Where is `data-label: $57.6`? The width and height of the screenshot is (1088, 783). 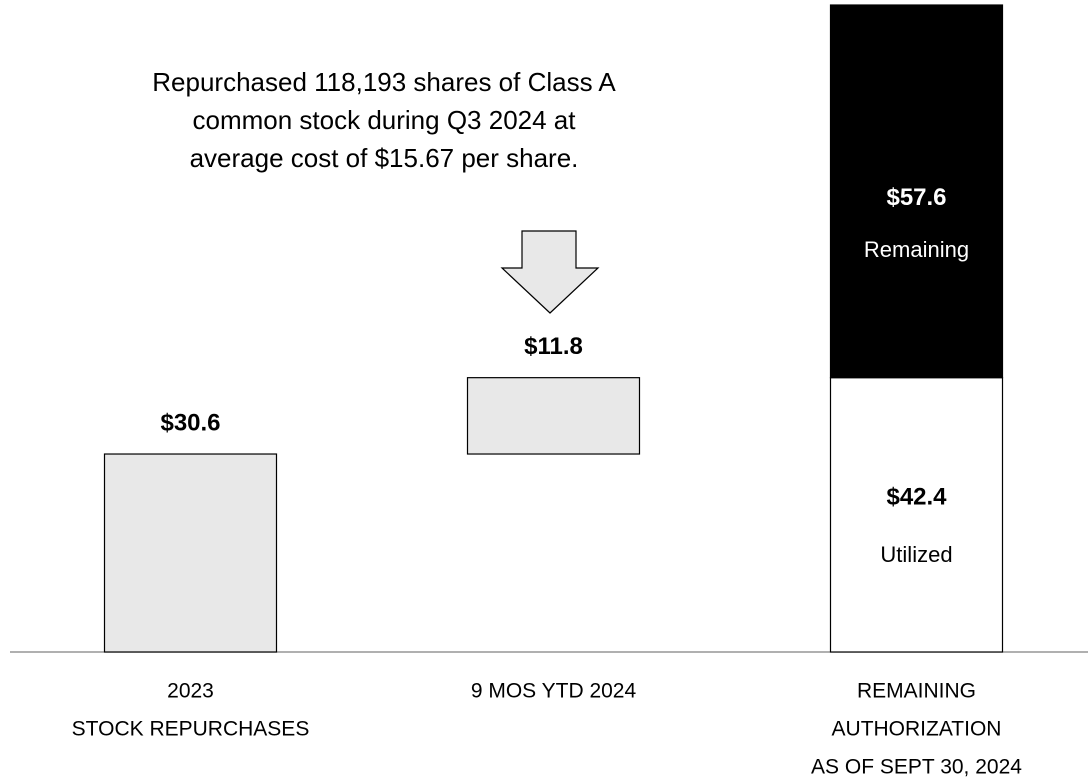 data-label: $57.6 is located at coordinates (916, 197).